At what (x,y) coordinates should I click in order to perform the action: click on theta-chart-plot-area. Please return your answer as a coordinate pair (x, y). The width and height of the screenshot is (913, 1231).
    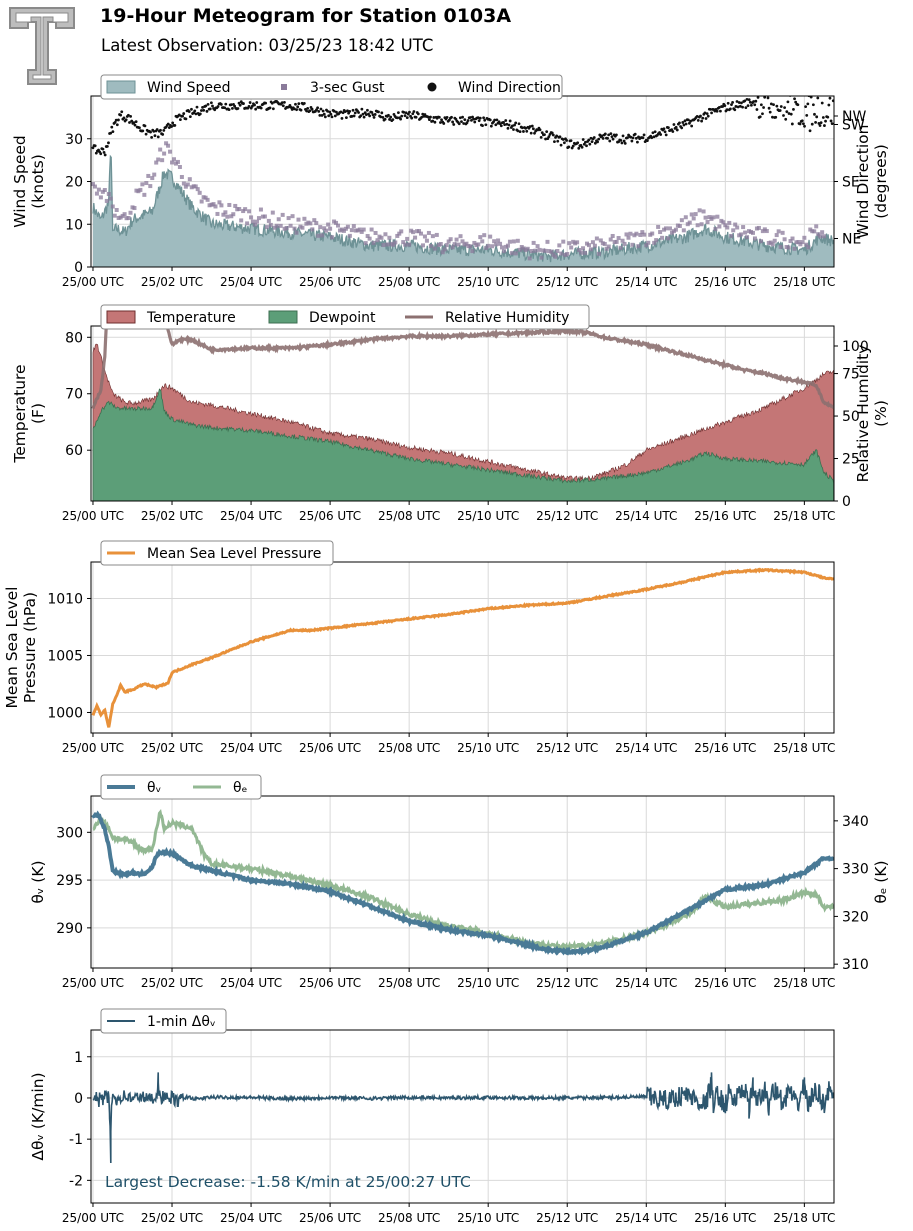
    Looking at the image, I should click on (462, 882).